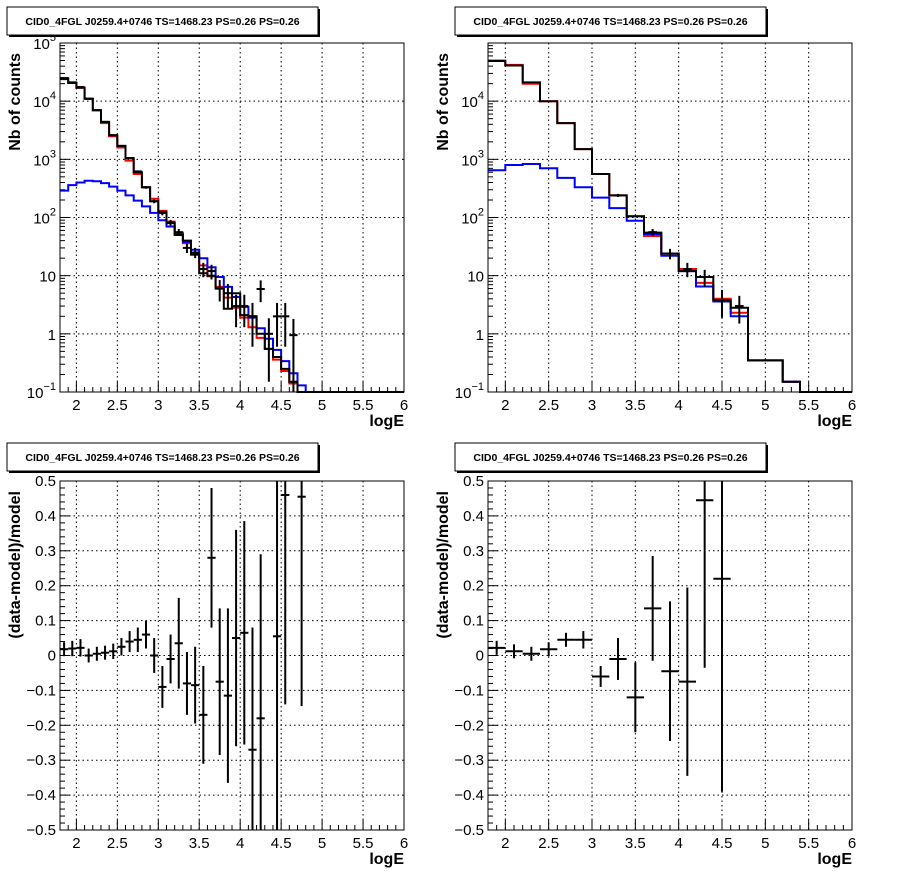  What do you see at coordinates (469, 690) in the screenshot?
I see `y-tick-label: −0.1` at bounding box center [469, 690].